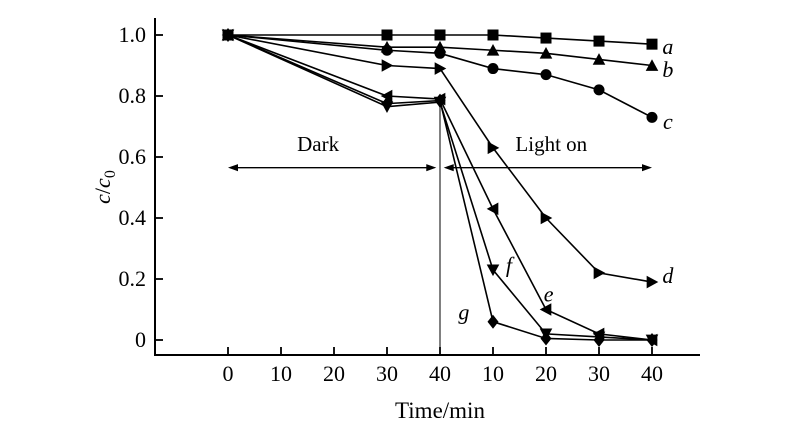 This screenshot has width=800, height=445. I want to click on y-tick-label: 0, so click(140, 339).